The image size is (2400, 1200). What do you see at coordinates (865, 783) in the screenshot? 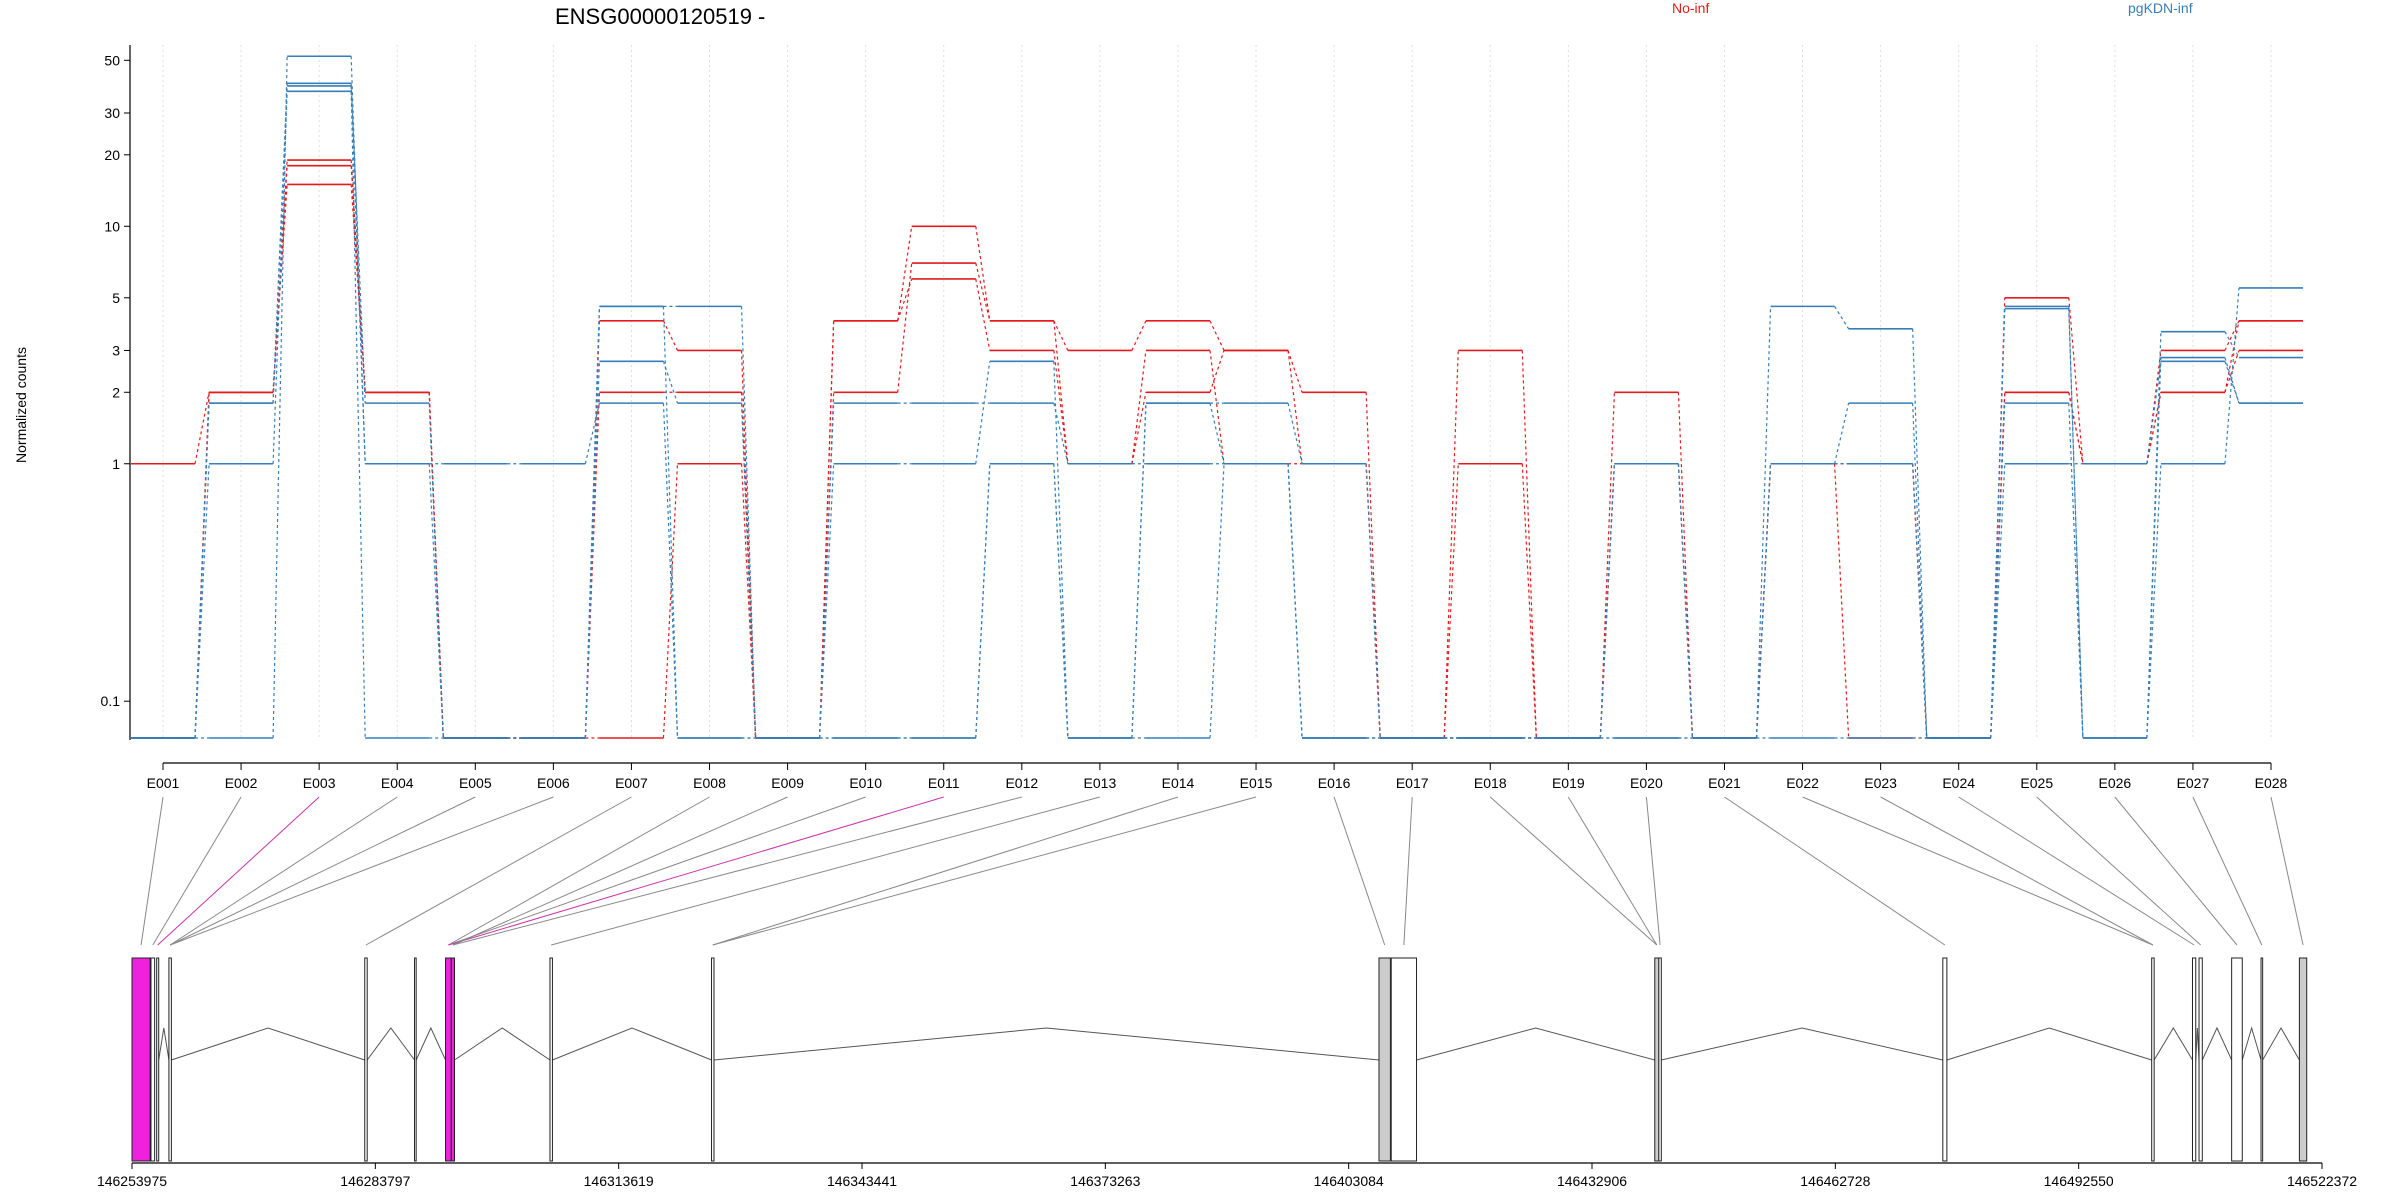
I see `x-tick-label: E010` at bounding box center [865, 783].